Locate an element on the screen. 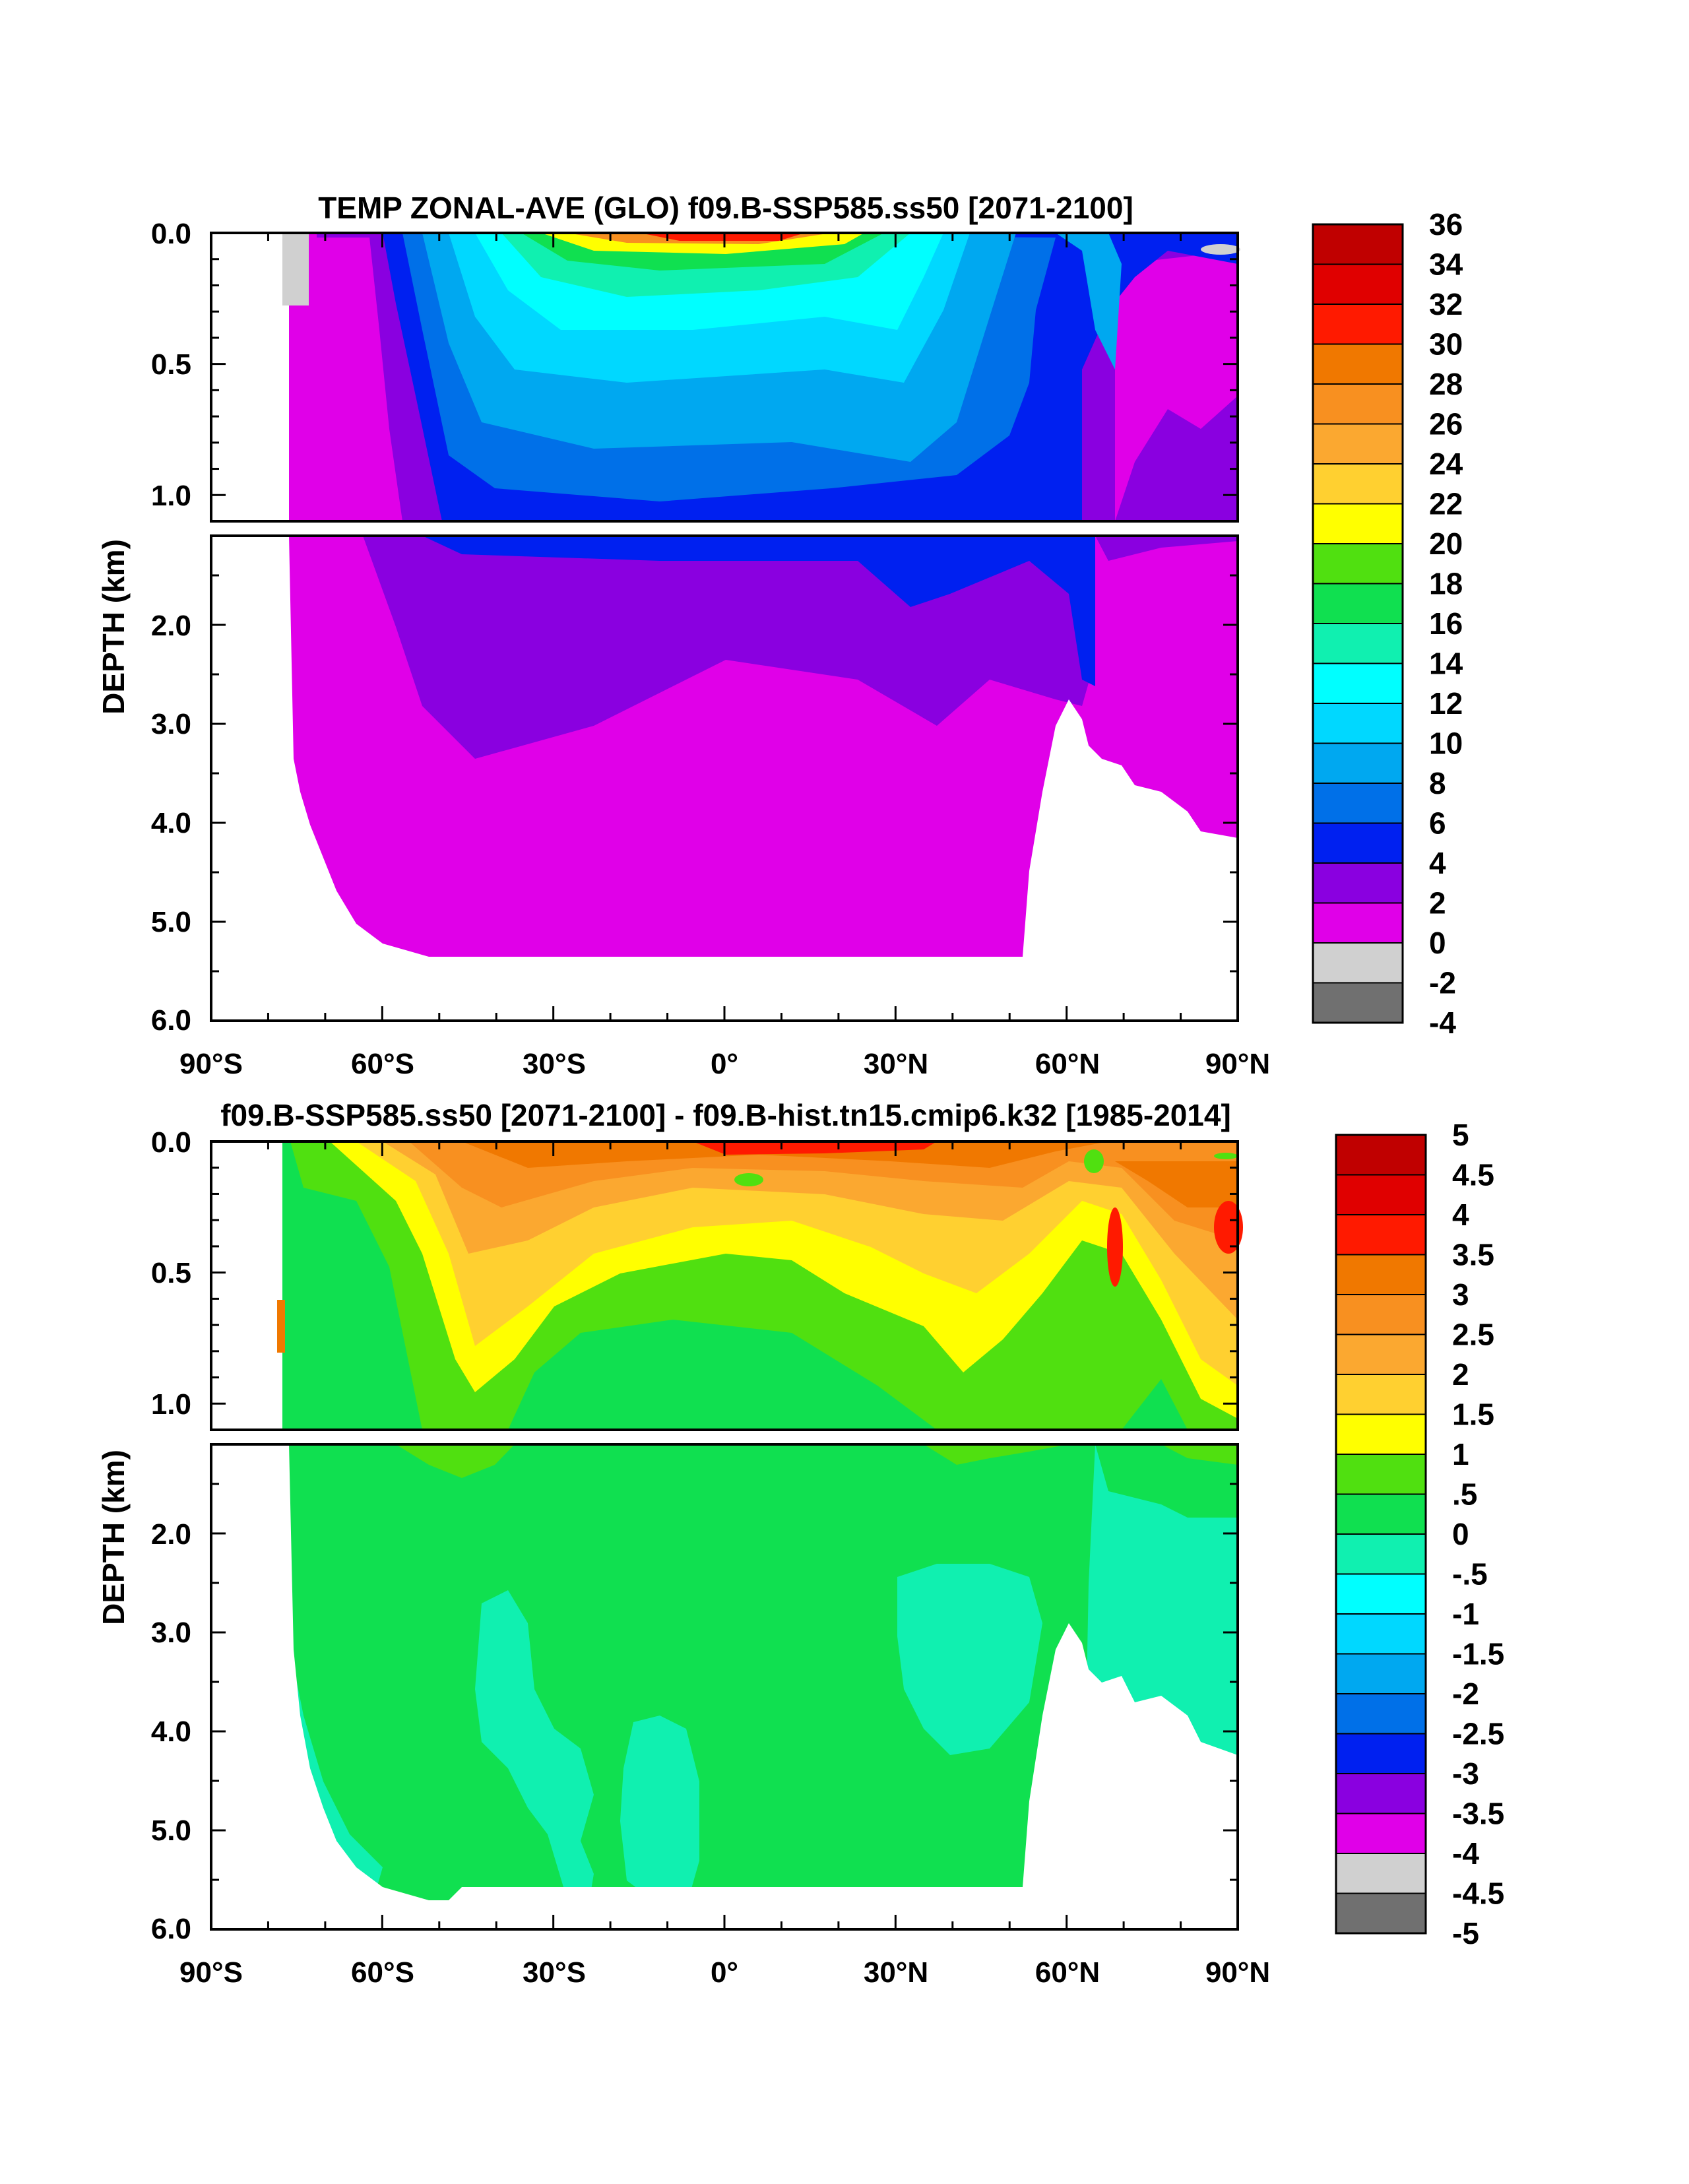 Image resolution: width=1689 pixels, height=2184 pixels. p1-xticklabels: 90°S 60°S 30°S 0° 30°N 60°N 90°N is located at coordinates (724, 1064).